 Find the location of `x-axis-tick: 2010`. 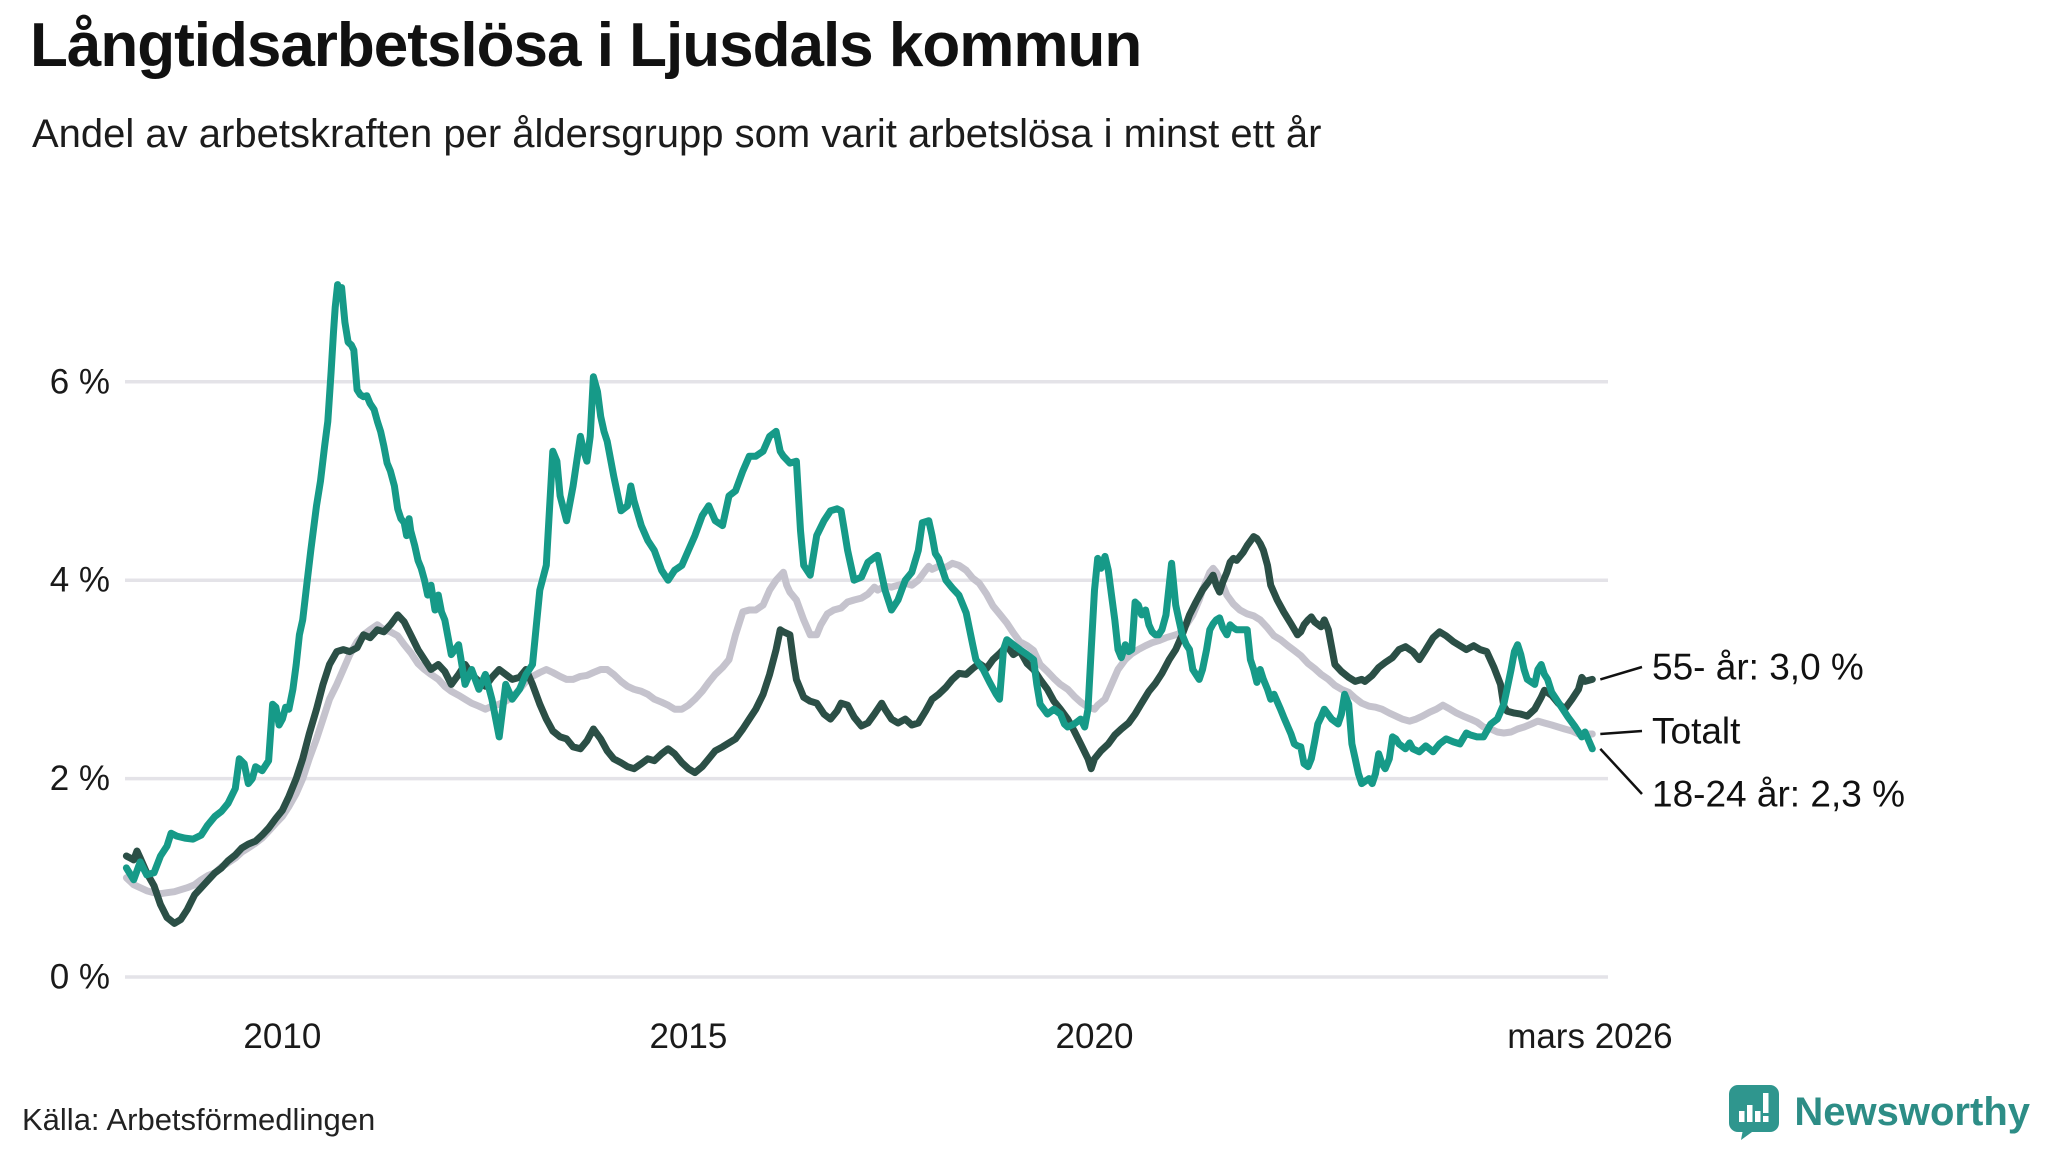

x-axis-tick: 2010 is located at coordinates (282, 1036).